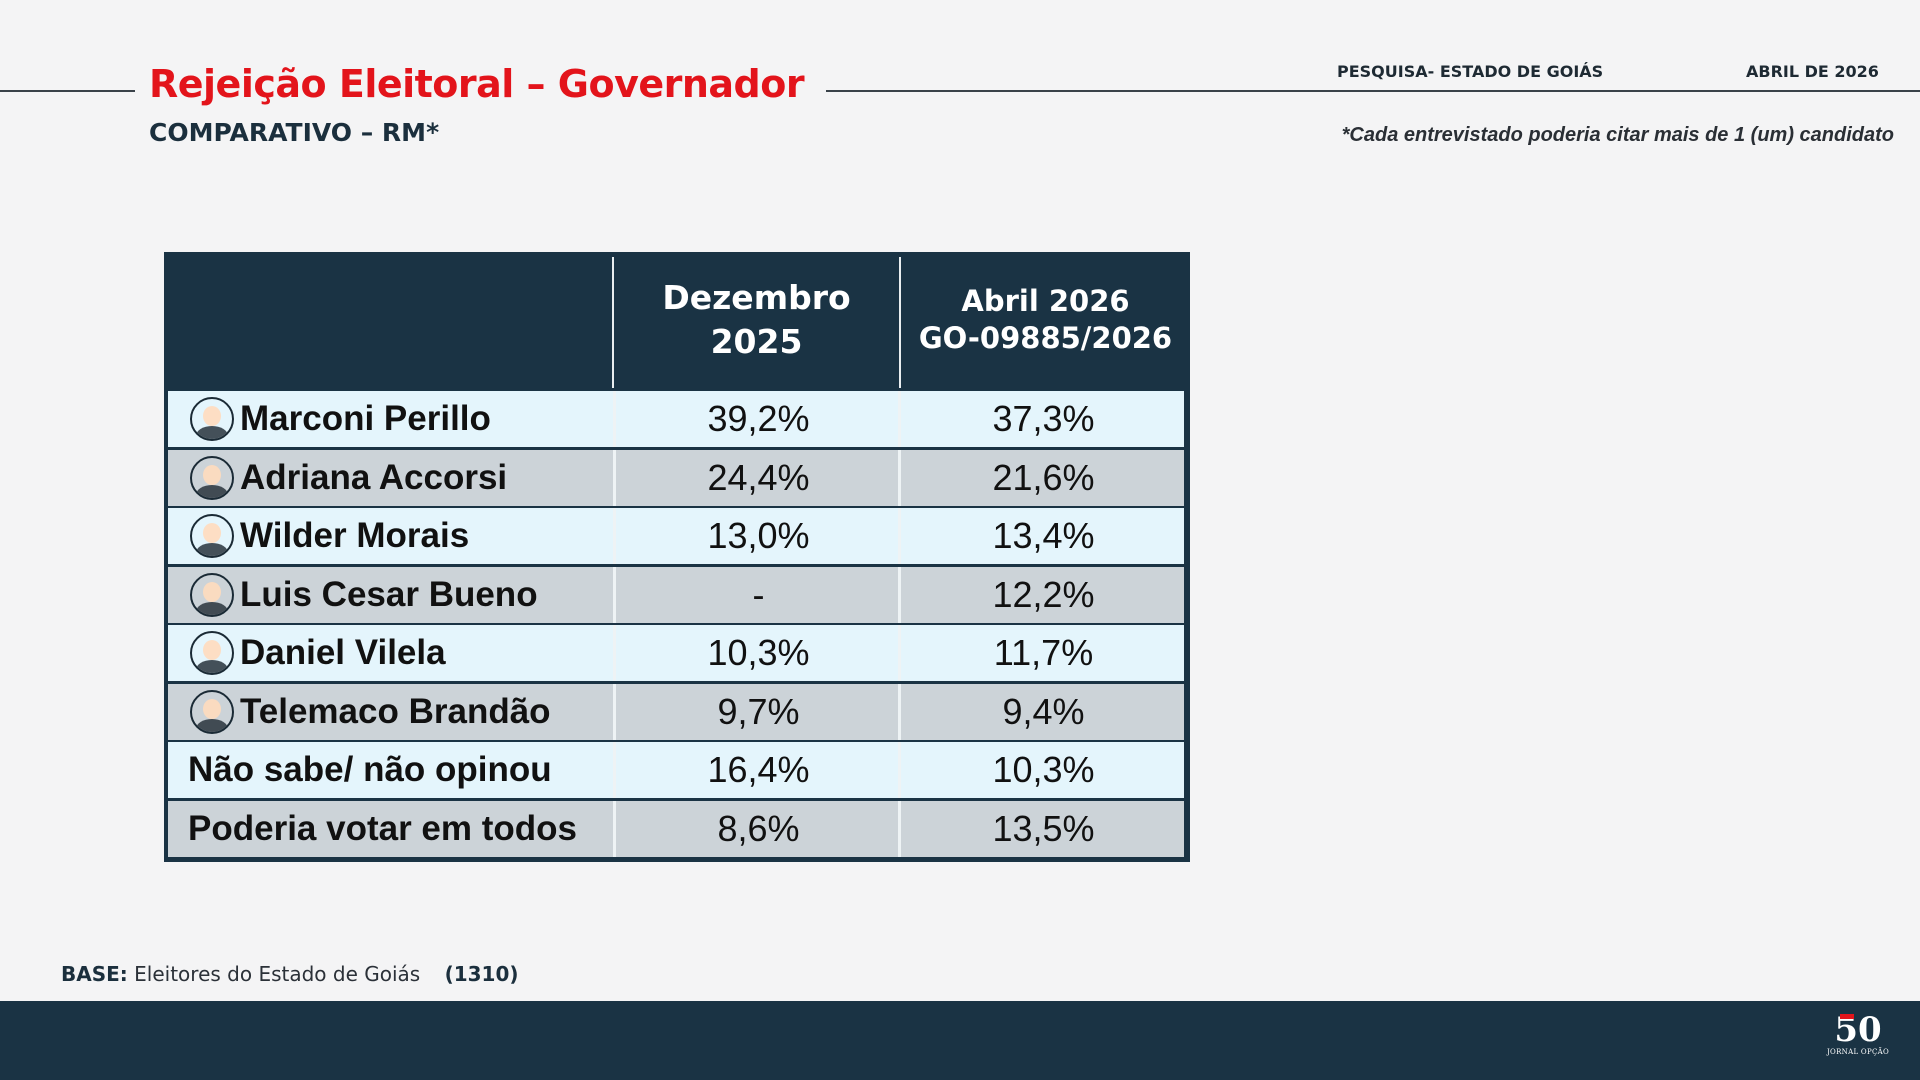 This screenshot has height=1080, width=1920. I want to click on value-abr-2026: 13,4%, so click(1043, 535).